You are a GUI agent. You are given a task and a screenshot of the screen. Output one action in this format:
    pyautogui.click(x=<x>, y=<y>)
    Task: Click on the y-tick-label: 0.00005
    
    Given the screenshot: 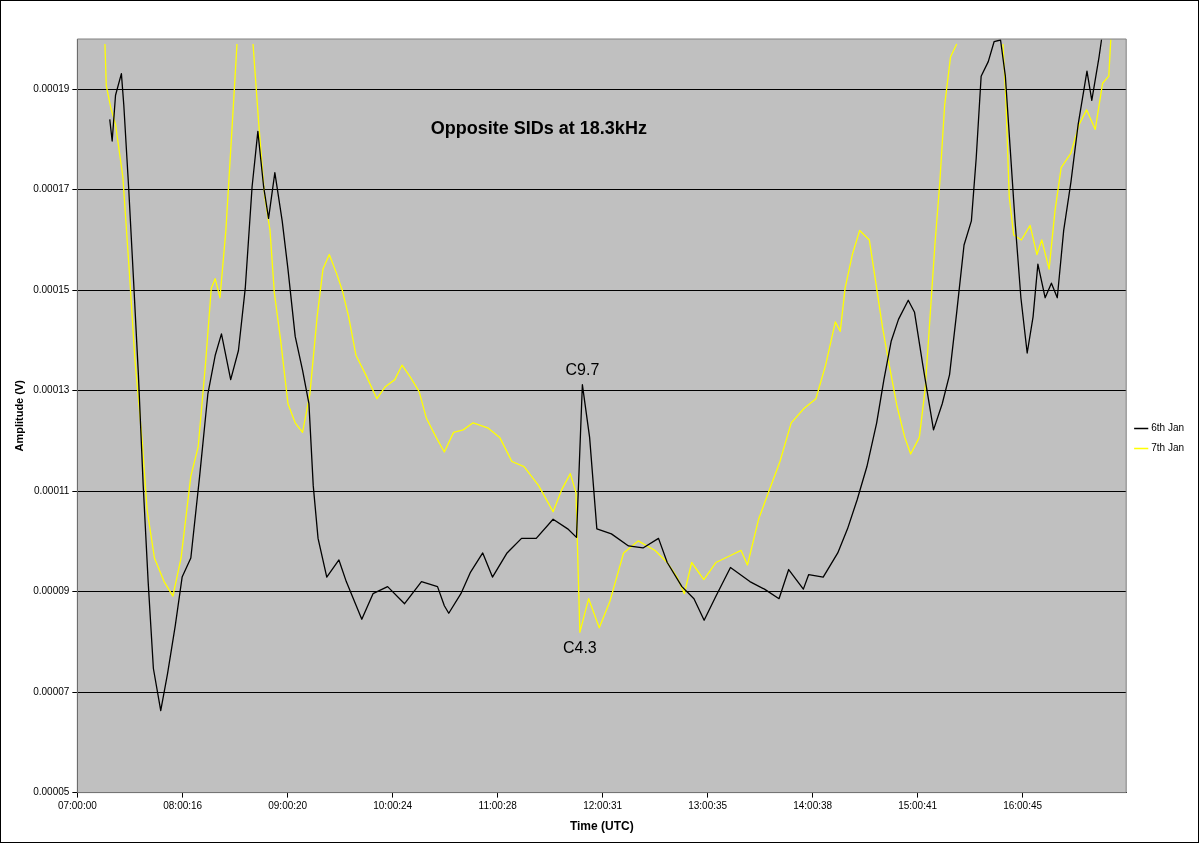 What is the action you would take?
    pyautogui.click(x=51, y=792)
    